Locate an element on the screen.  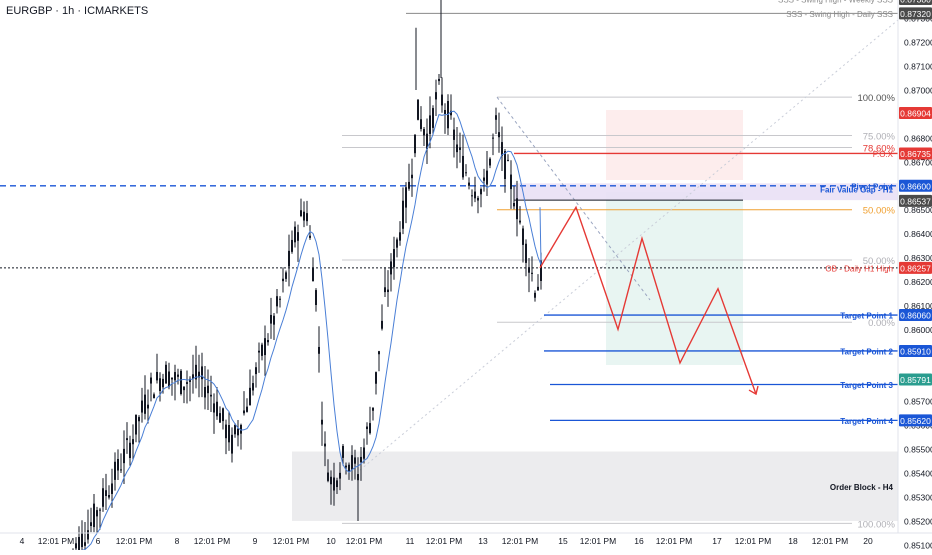
level-label: Target Point 3 is located at coordinates (866, 385).